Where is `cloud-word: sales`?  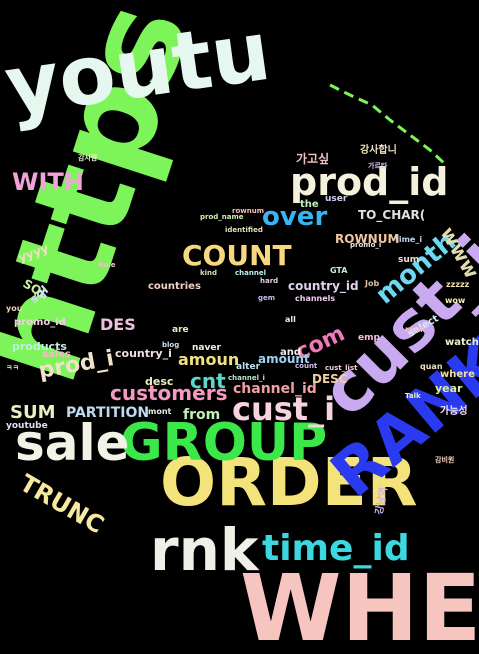
cloud-word: sales is located at coordinates (56, 354).